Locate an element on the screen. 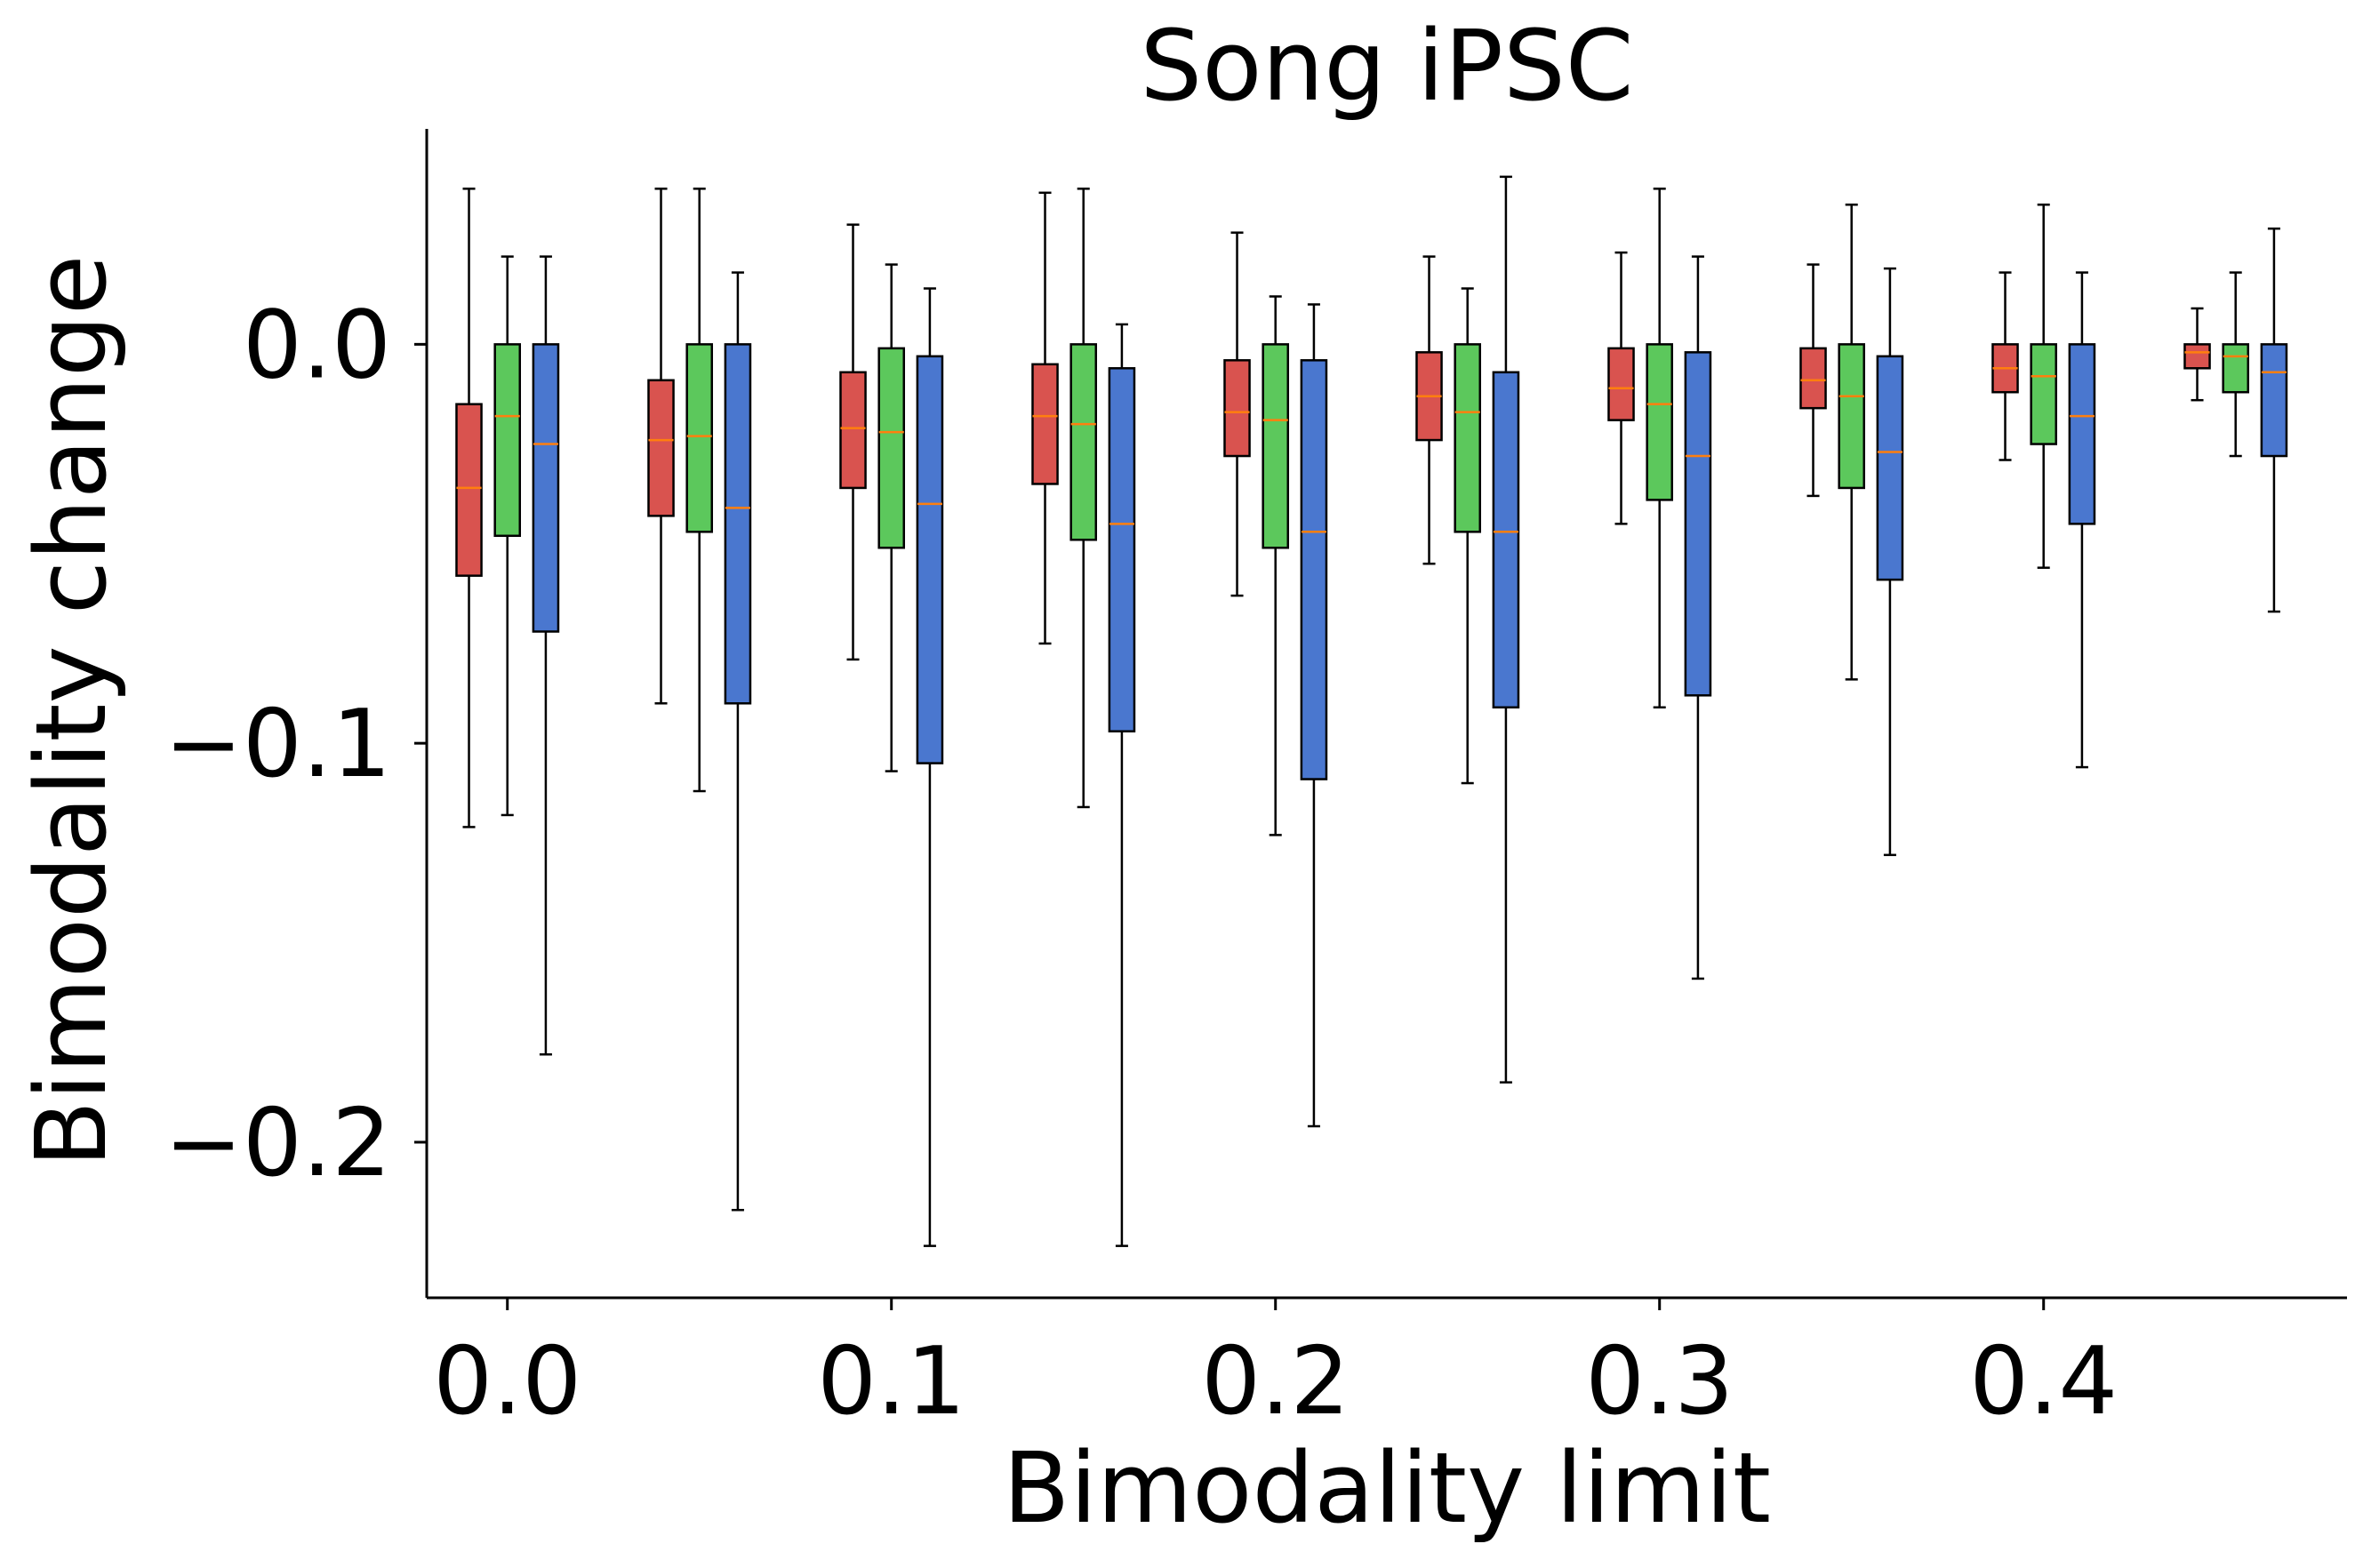 Image resolution: width=2371 pixels, height=1568 pixels. x-tick-label: 0.0 is located at coordinates (507, 1381).